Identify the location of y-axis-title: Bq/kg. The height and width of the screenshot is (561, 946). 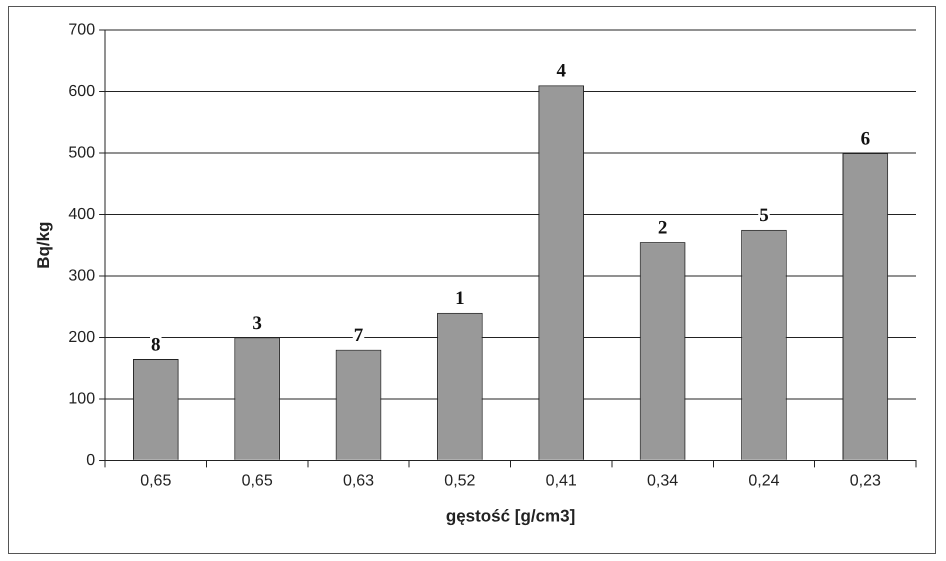
(43, 245).